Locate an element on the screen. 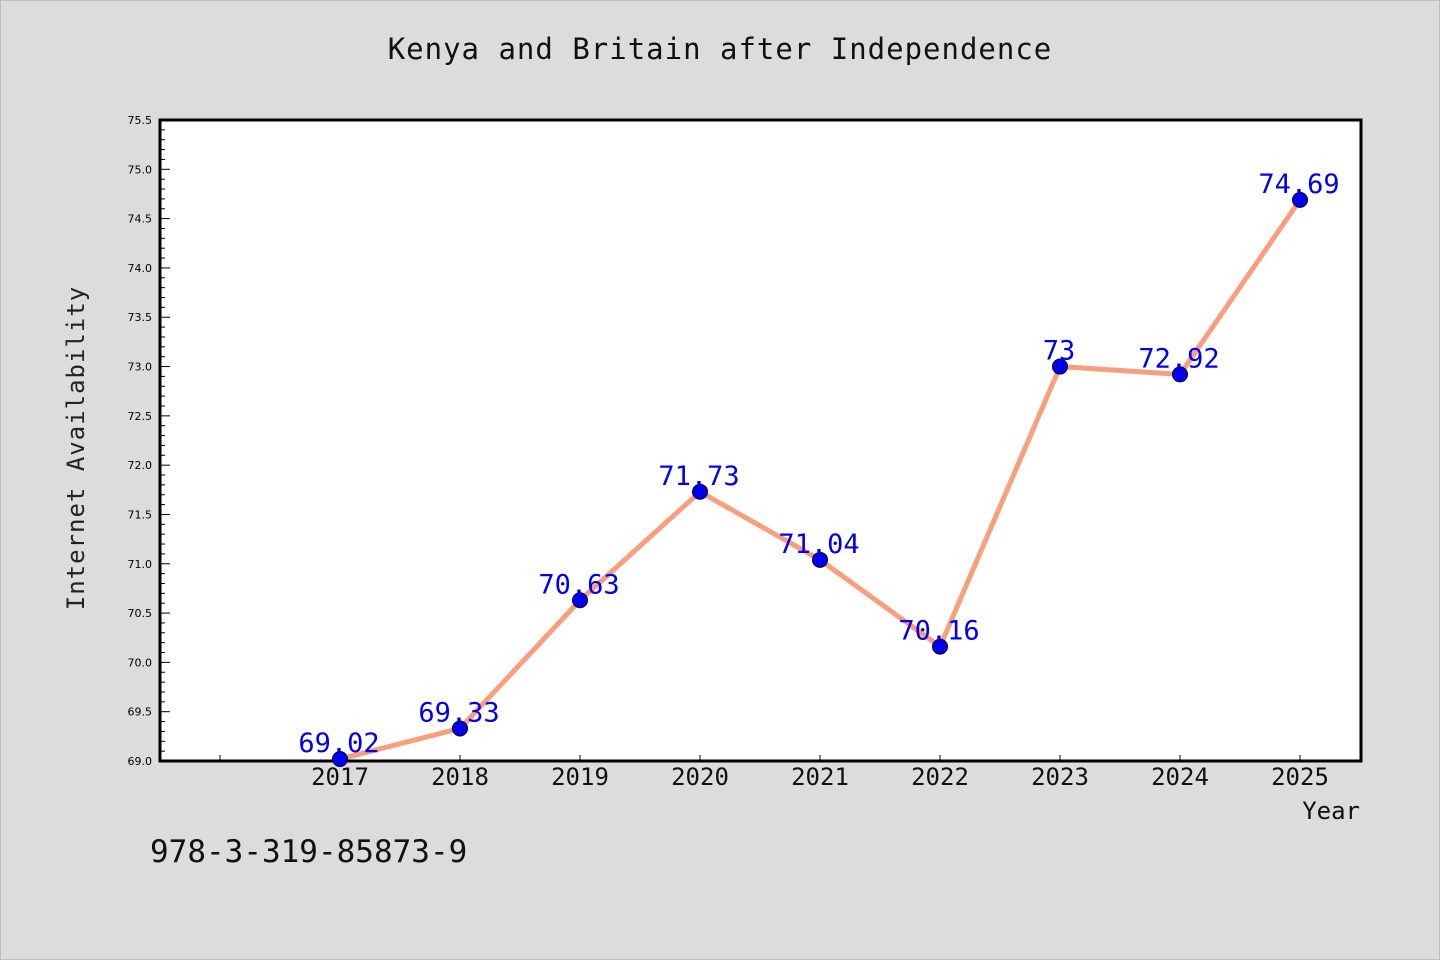 The height and width of the screenshot is (960, 1440). y-tick-label: 74.5 is located at coordinates (140, 219).